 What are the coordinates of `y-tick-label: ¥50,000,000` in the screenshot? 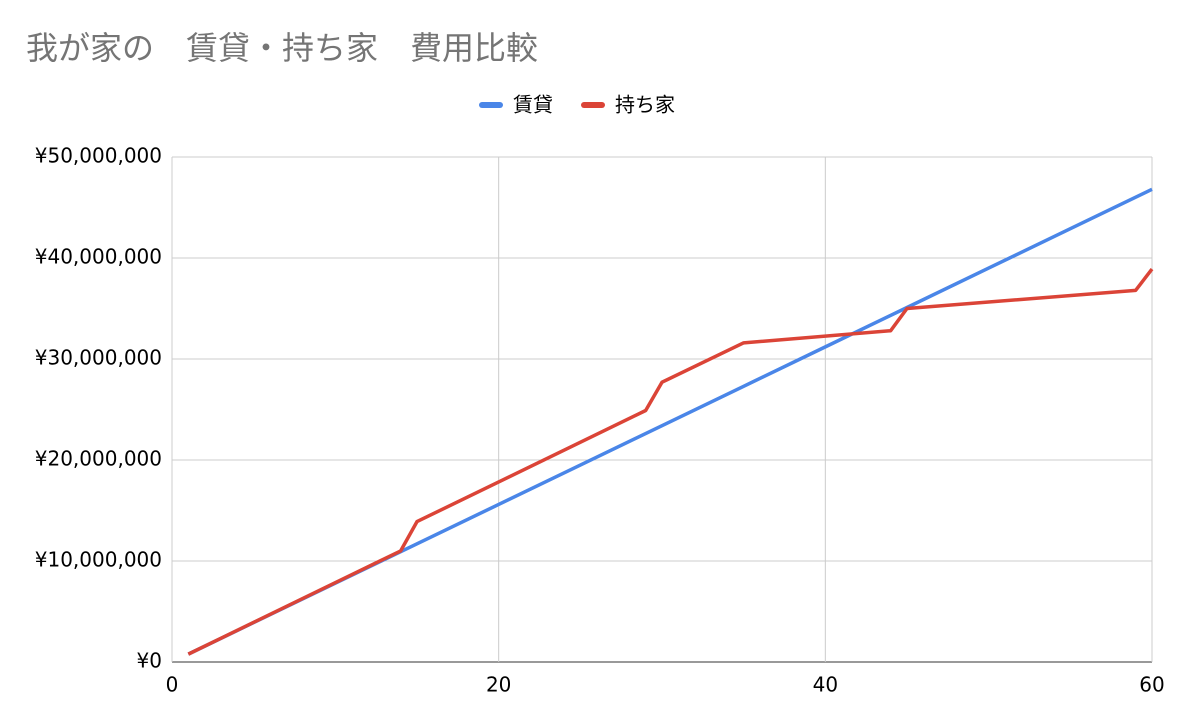 It's located at (98, 156).